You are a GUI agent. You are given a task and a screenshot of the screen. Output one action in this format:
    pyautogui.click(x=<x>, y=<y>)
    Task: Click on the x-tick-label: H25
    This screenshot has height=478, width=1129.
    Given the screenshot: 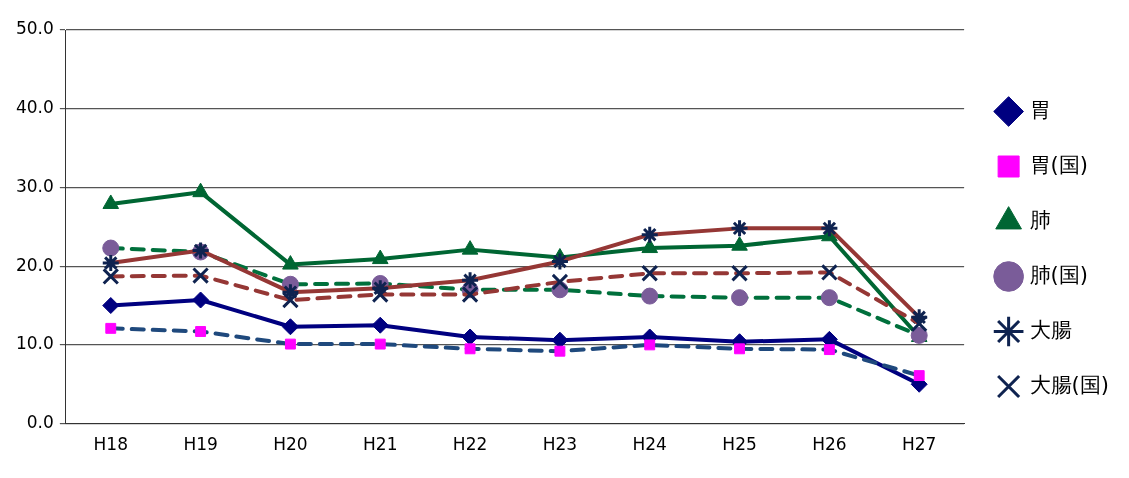 What is the action you would take?
    pyautogui.click(x=739, y=444)
    